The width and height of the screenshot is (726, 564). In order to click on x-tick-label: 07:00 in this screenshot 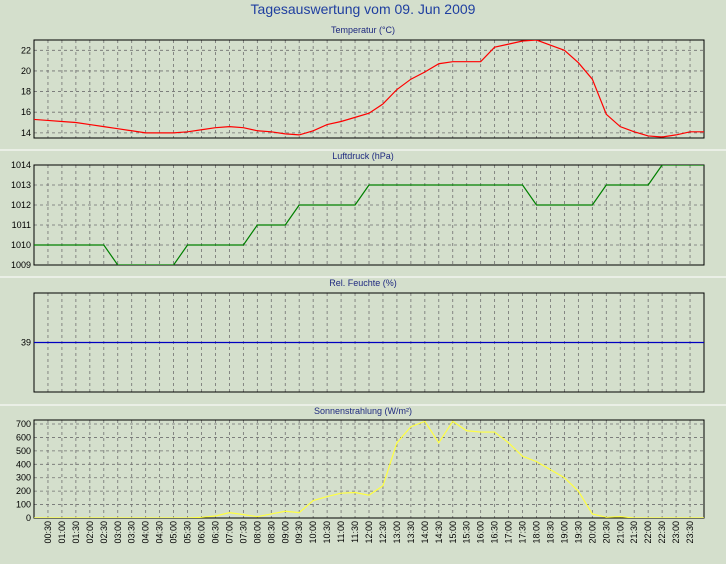, I will do `click(229, 532)`.